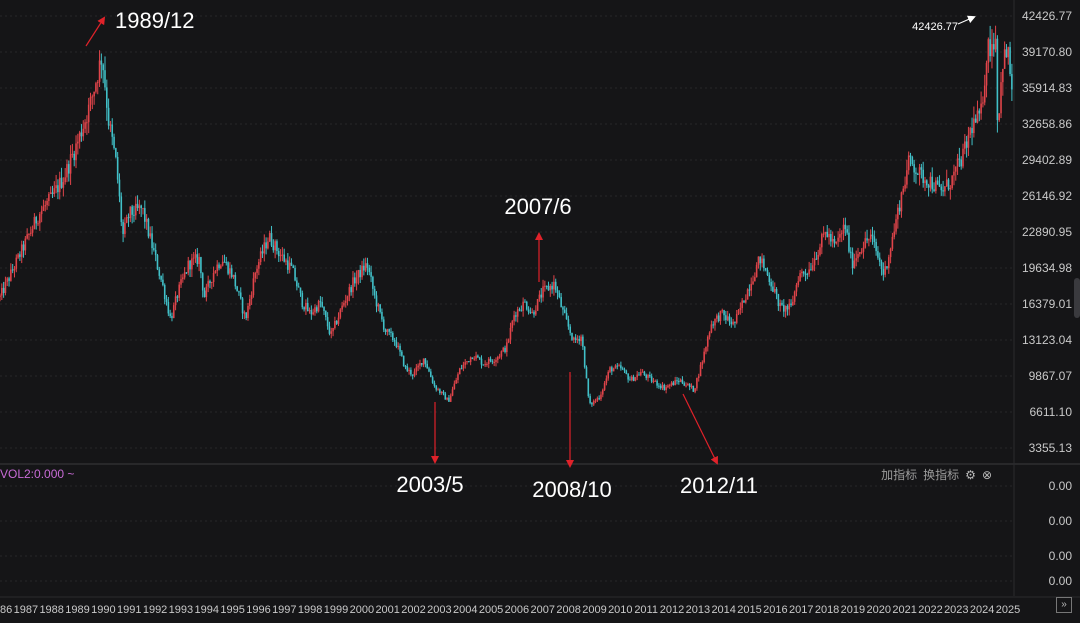  What do you see at coordinates (1061, 556) in the screenshot?
I see `volume-tick-label: 0.00` at bounding box center [1061, 556].